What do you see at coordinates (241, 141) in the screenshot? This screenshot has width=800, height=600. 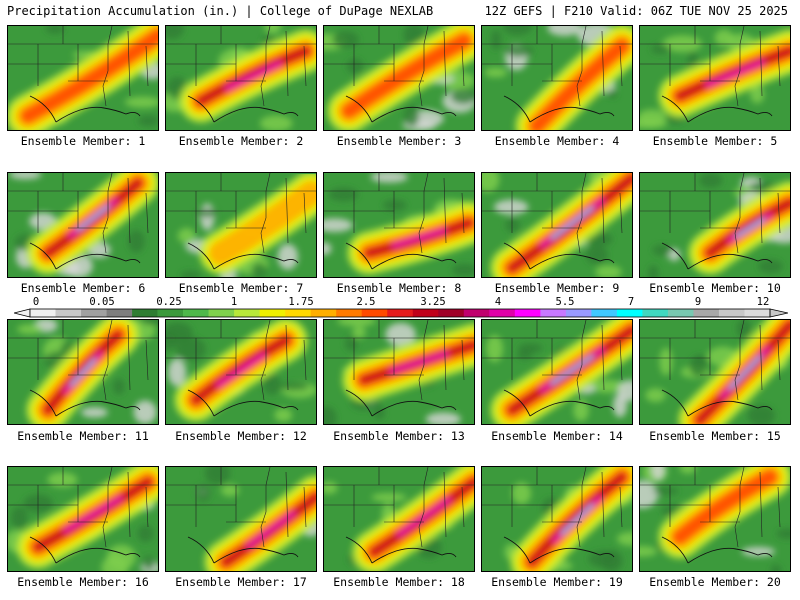 I see `member-caption: Ensemble Member: 2` at bounding box center [241, 141].